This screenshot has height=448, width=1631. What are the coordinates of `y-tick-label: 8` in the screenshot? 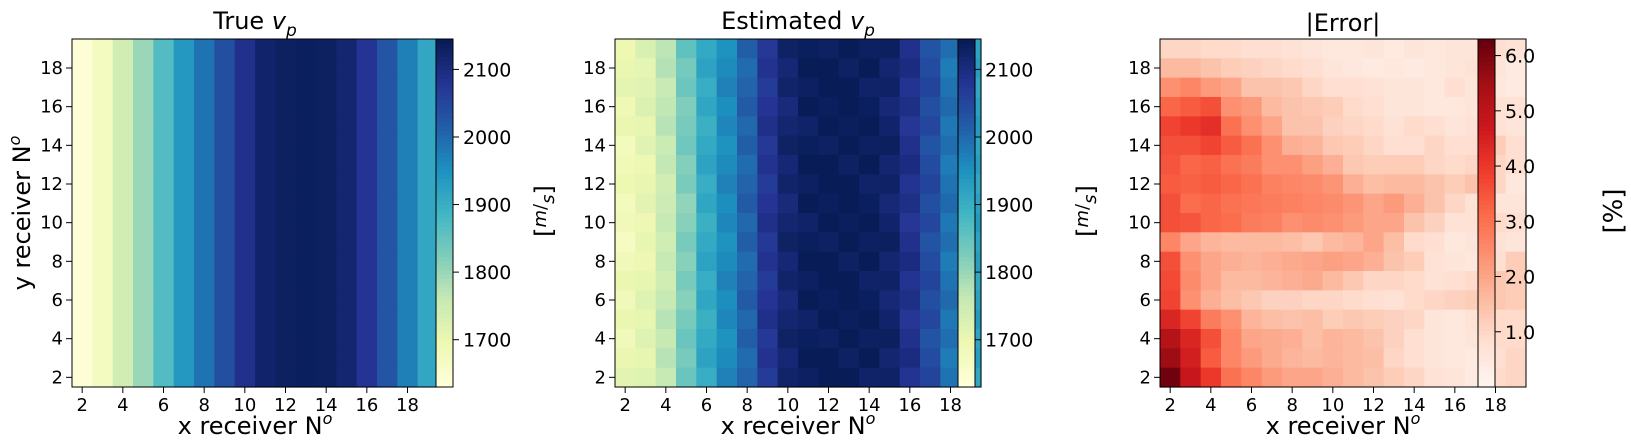 It's located at (57, 261).